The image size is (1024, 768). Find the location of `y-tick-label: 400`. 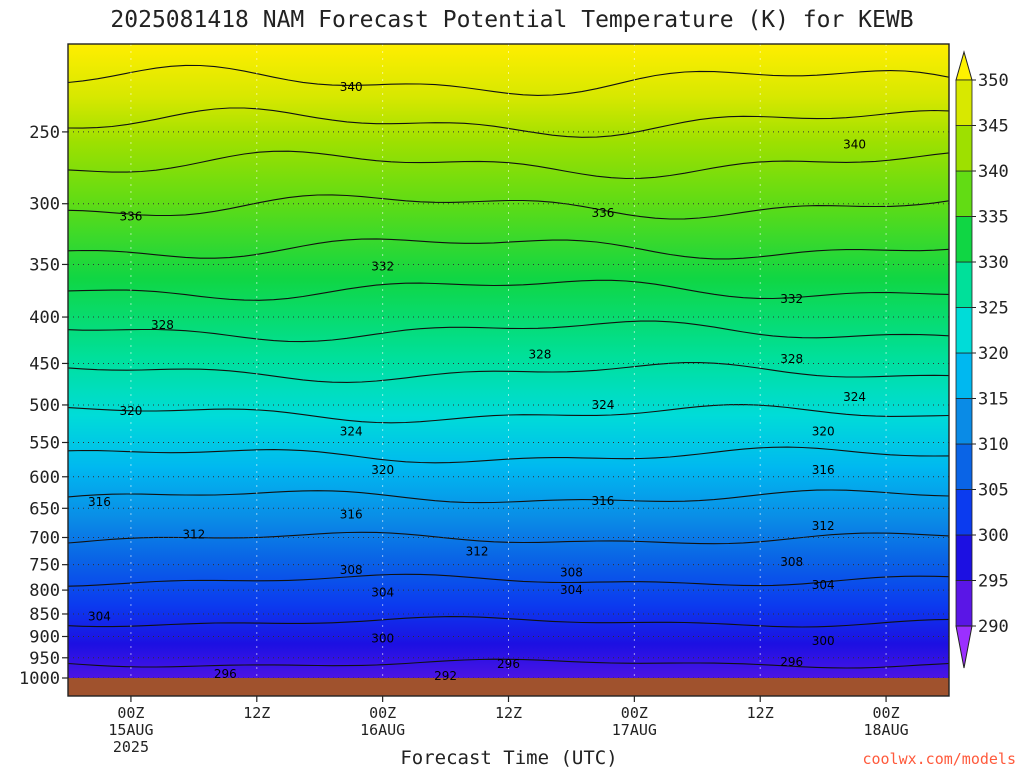

y-tick-label: 400 is located at coordinates (44, 318).